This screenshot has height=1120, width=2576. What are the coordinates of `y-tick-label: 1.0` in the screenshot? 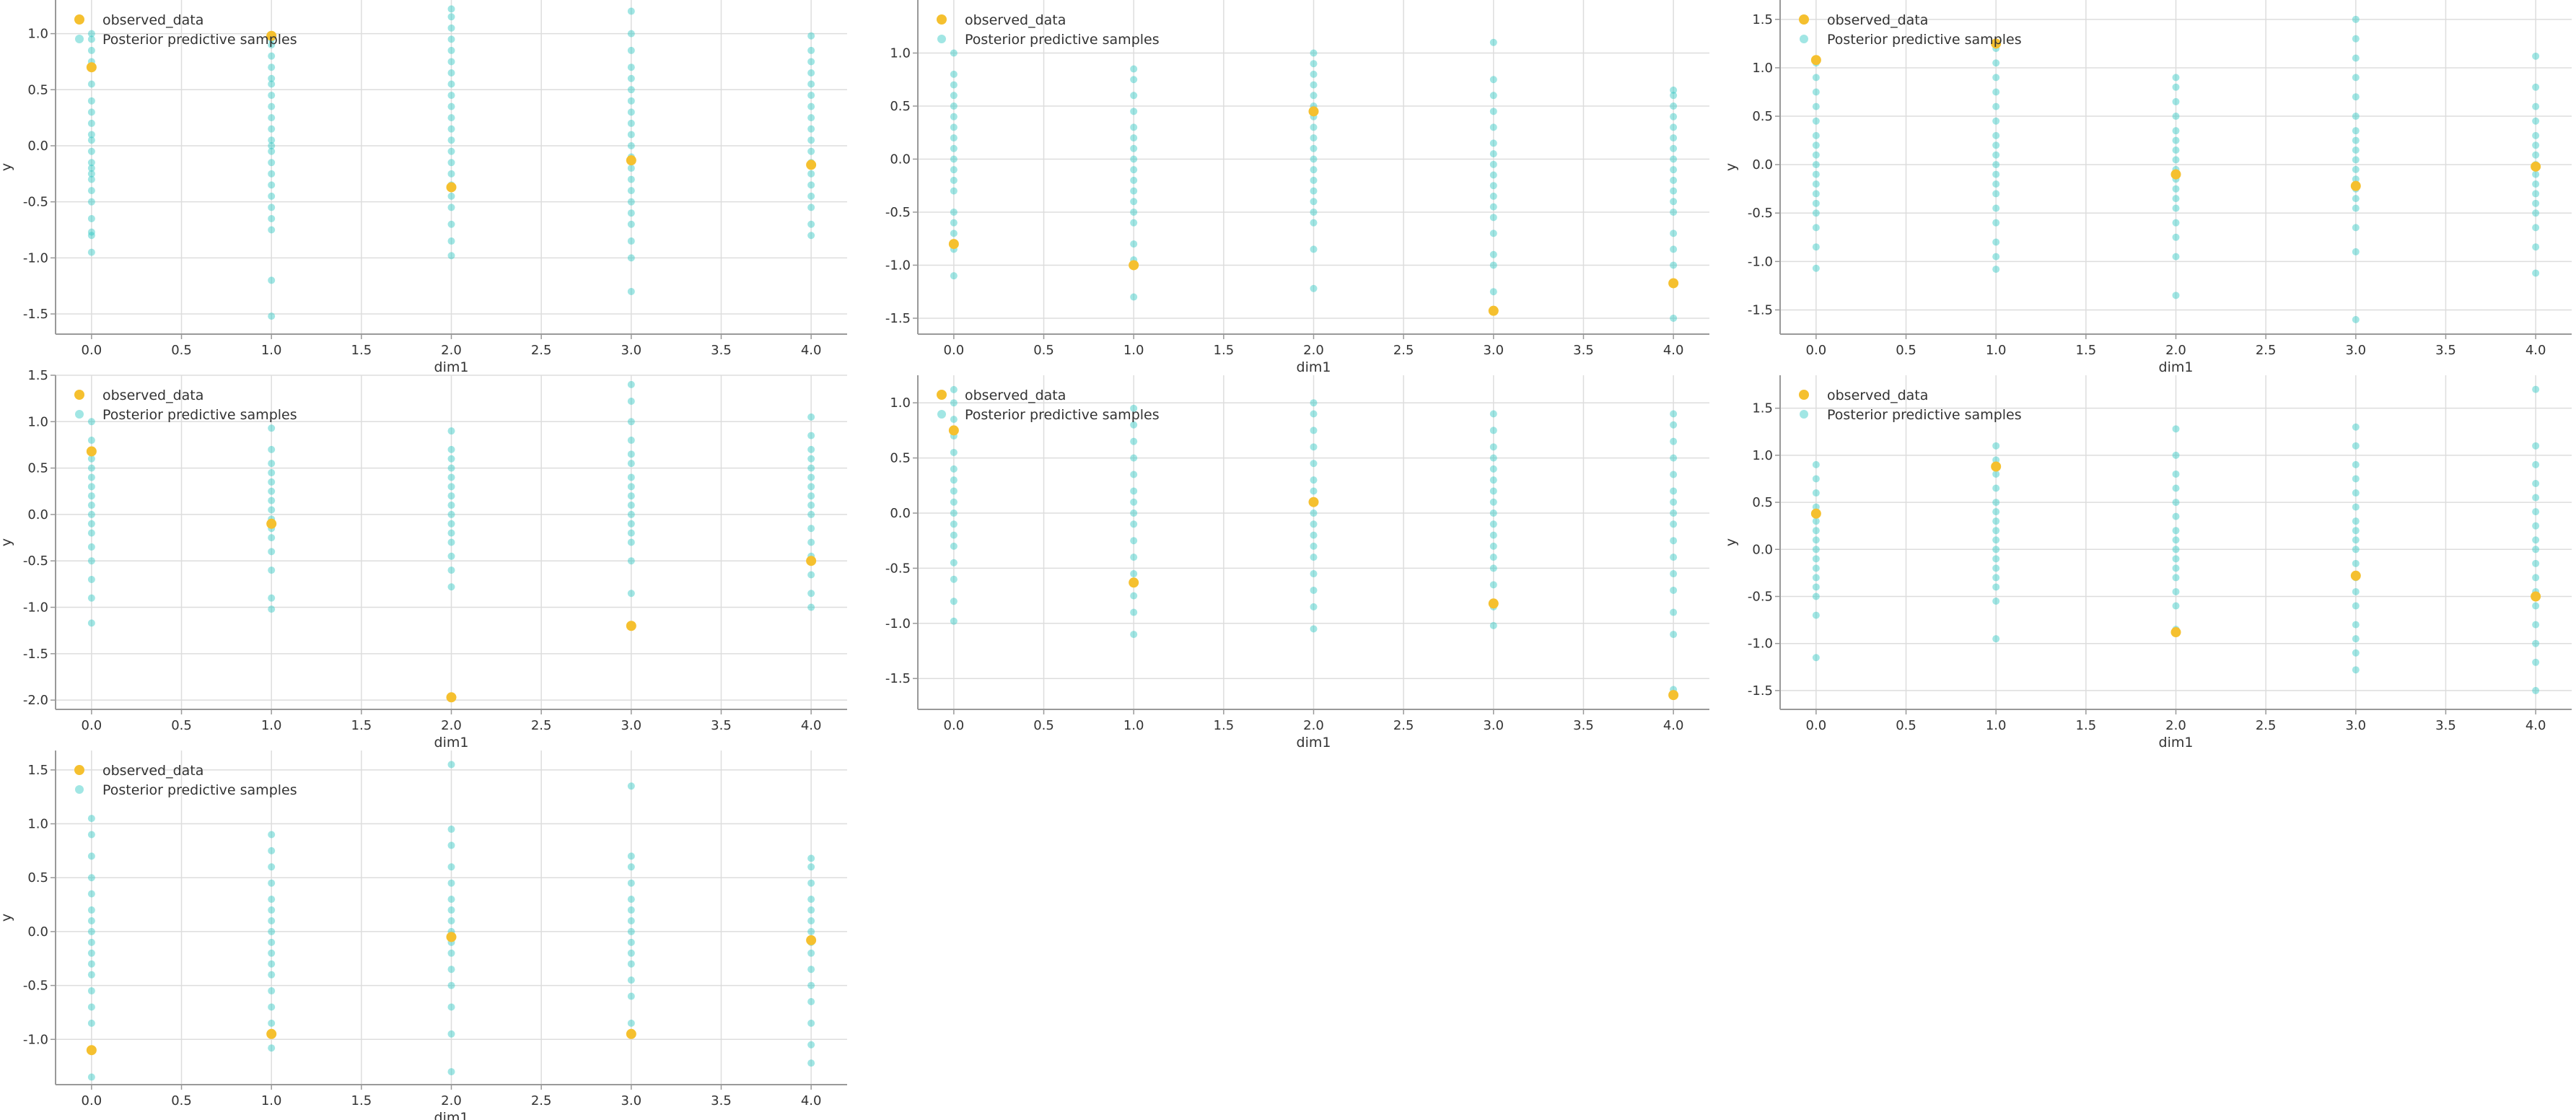 It's located at (1763, 455).